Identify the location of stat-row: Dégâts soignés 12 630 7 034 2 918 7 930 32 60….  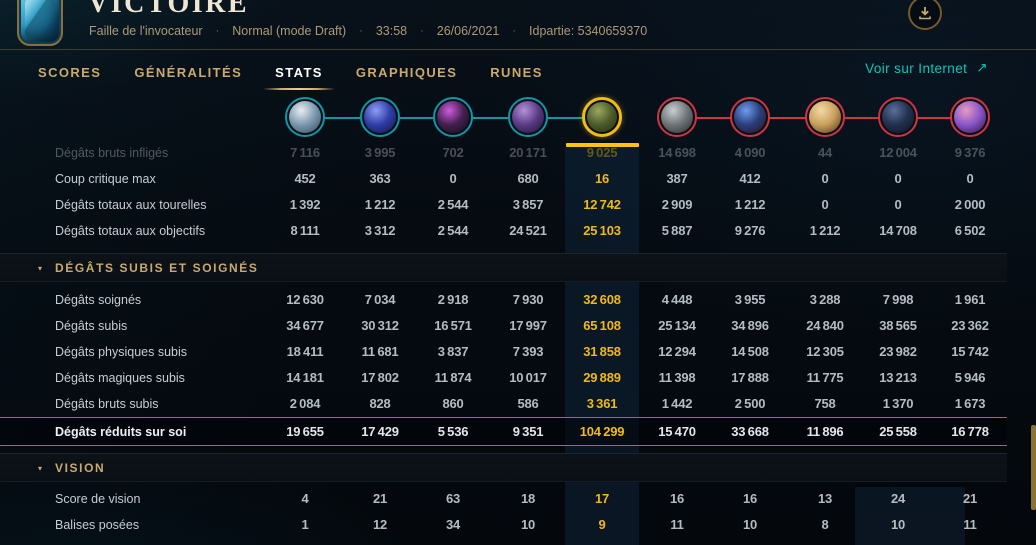
(503, 300).